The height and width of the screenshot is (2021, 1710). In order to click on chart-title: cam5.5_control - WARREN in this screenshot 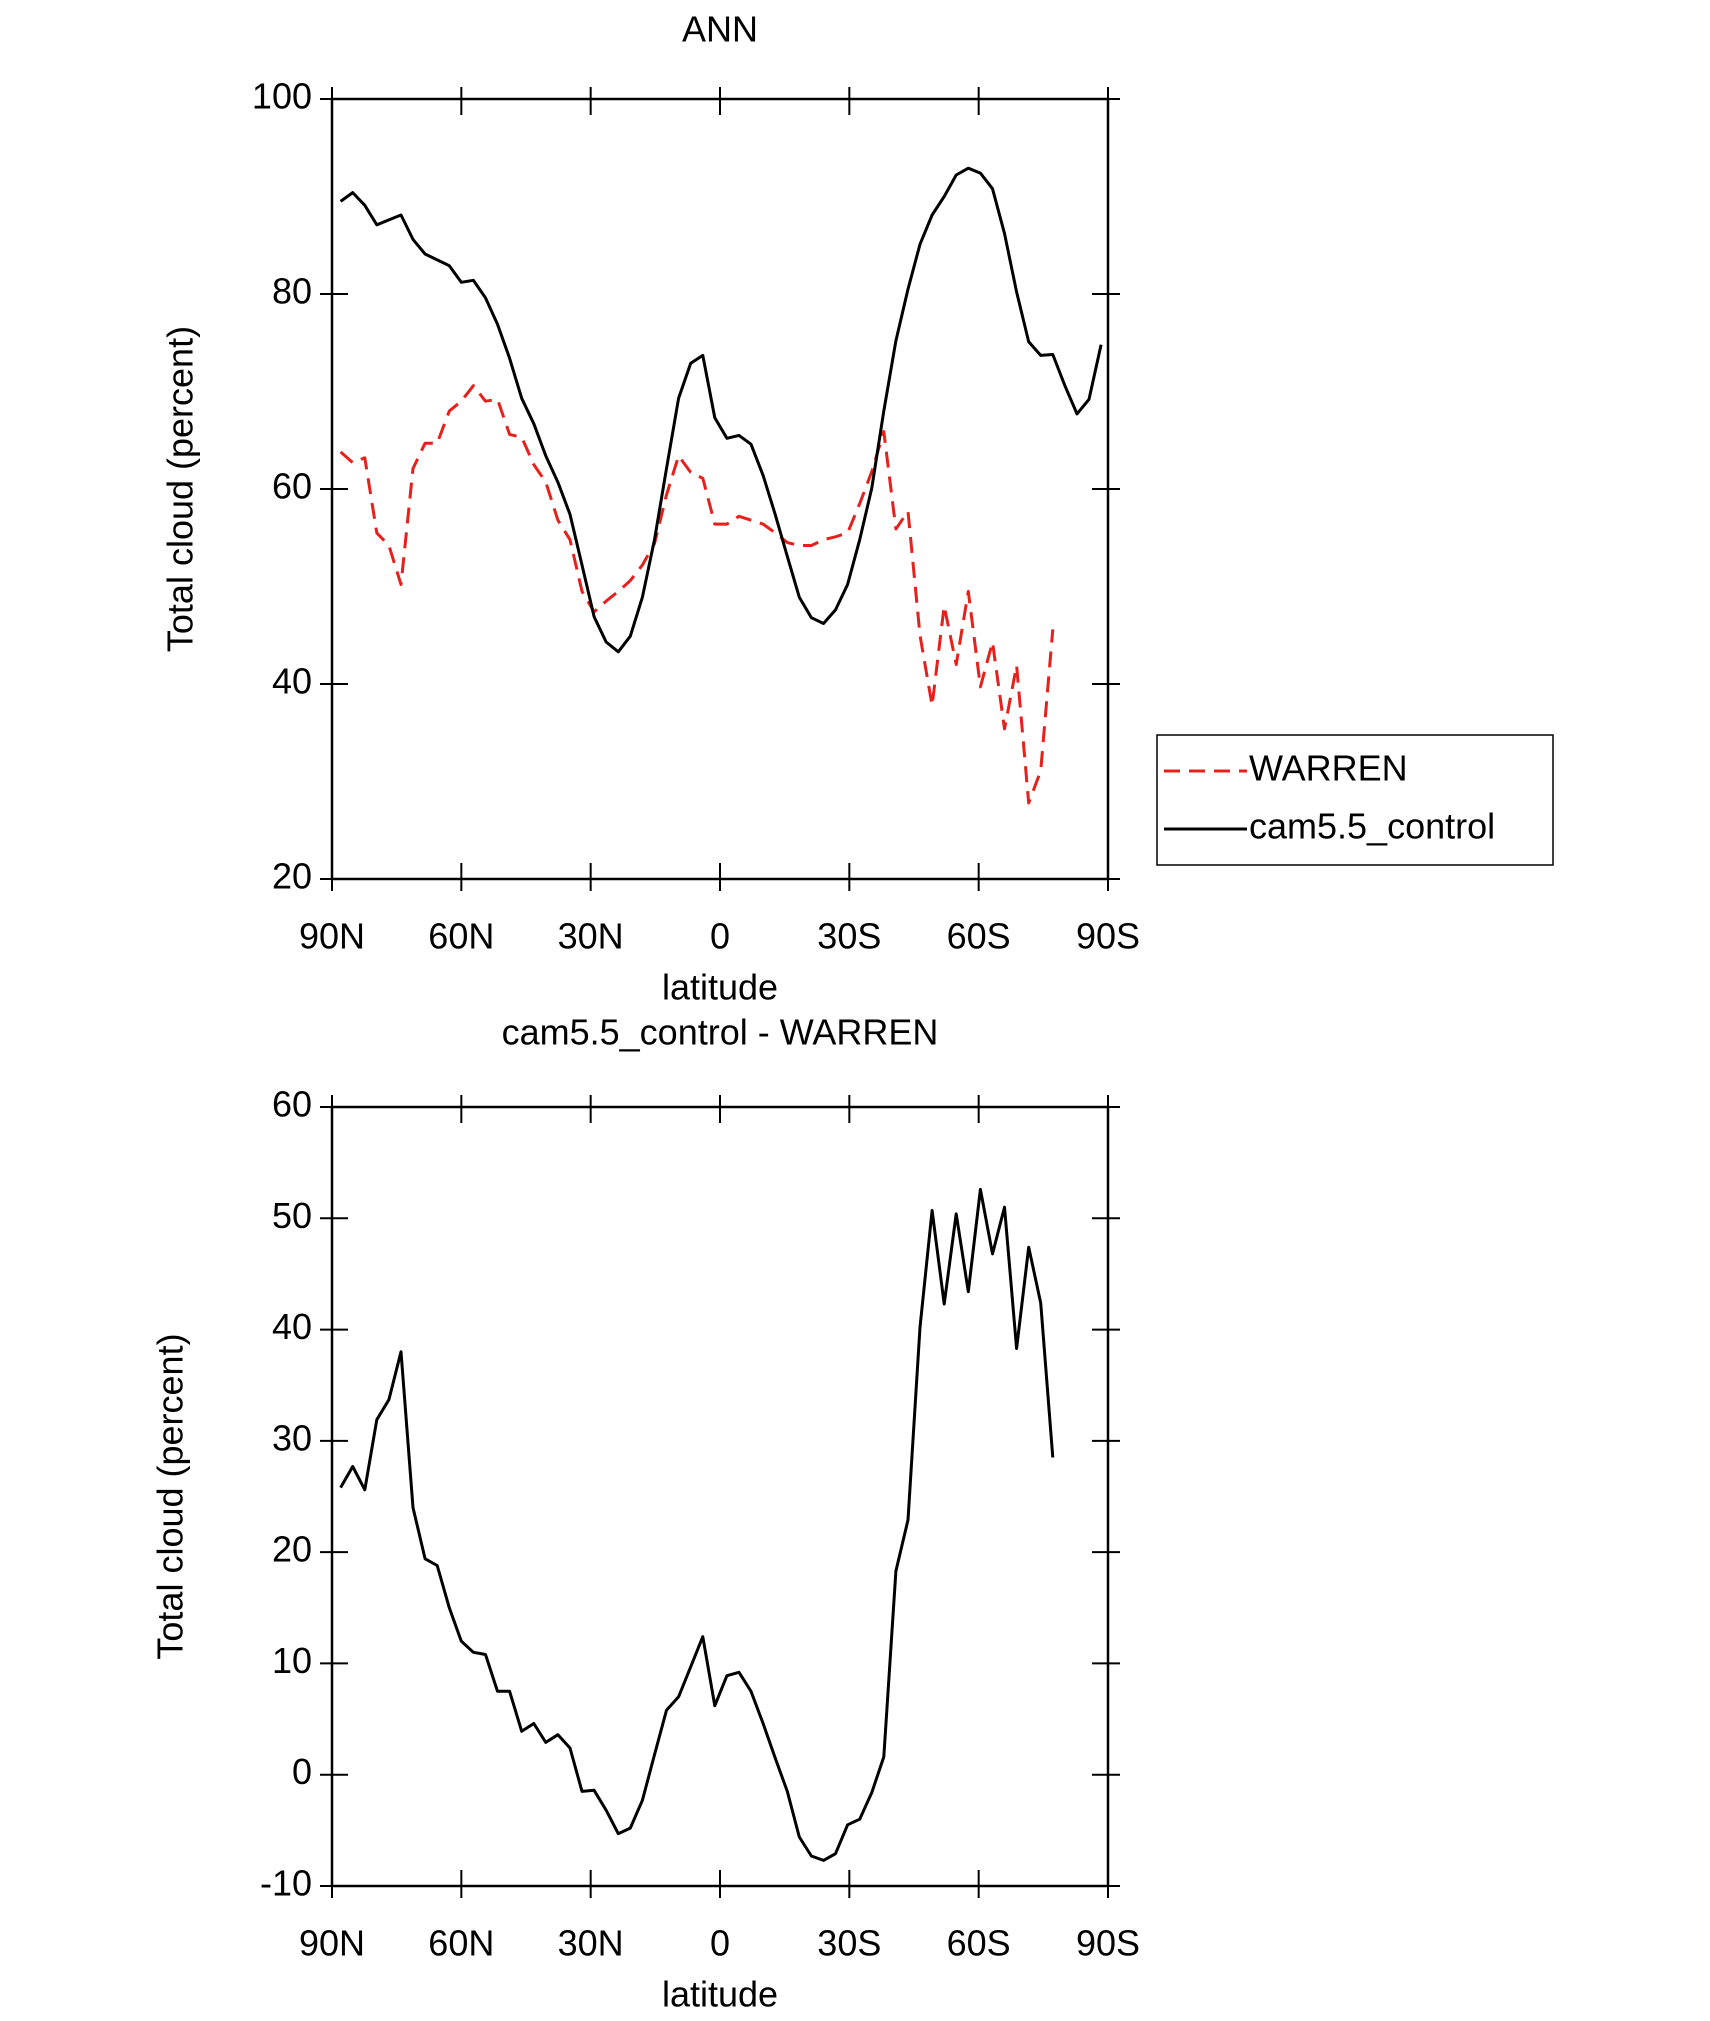, I will do `click(720, 1032)`.